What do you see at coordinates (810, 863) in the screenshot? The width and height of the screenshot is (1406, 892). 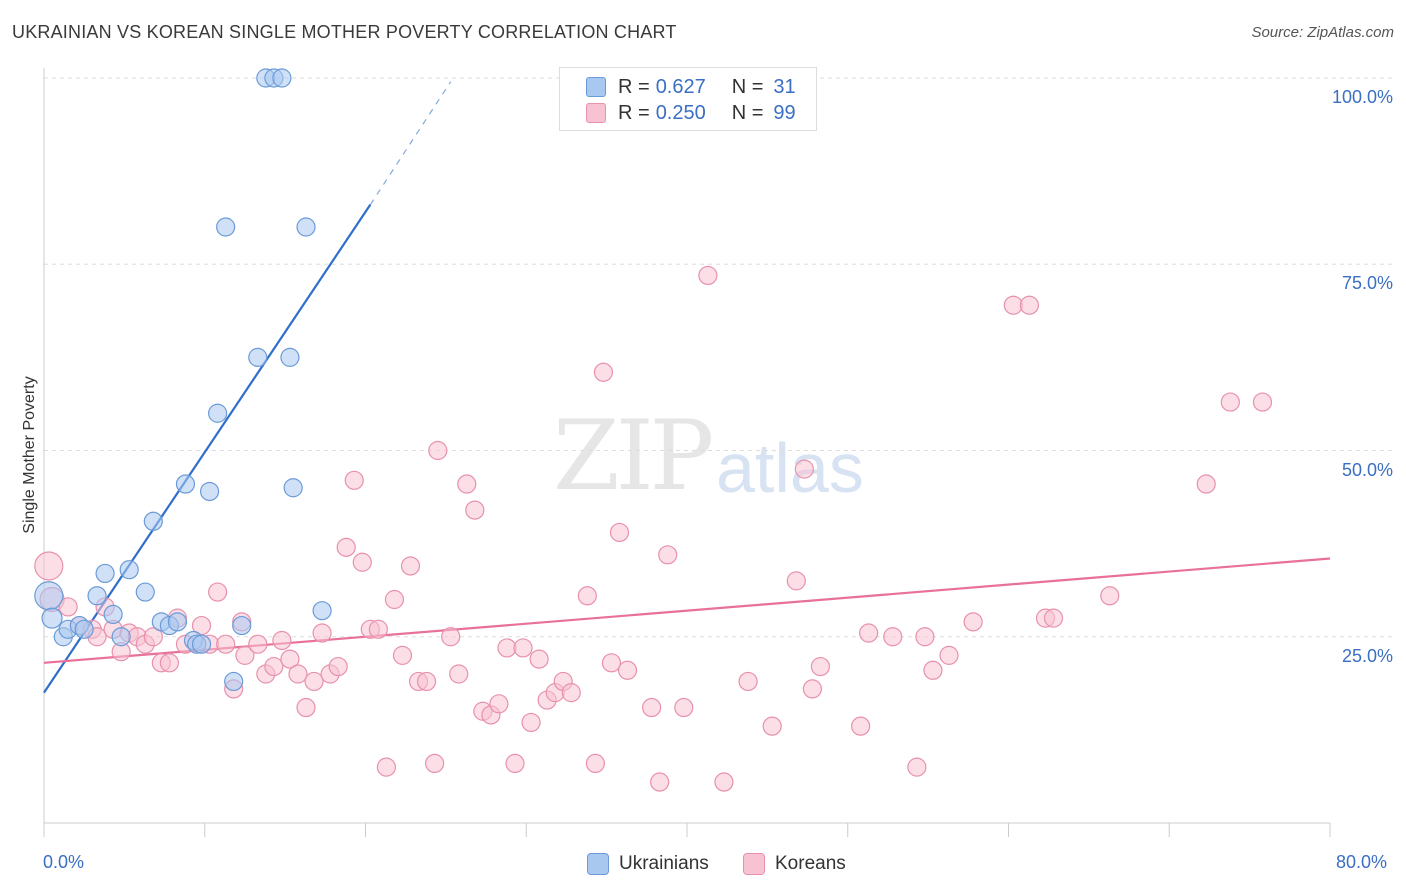 I see `koreans-legend-label: Koreans` at bounding box center [810, 863].